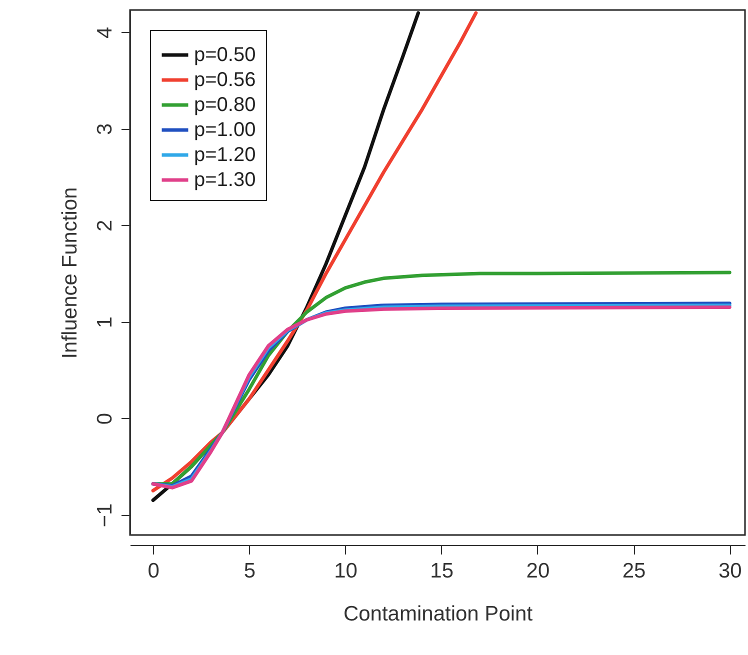 The width and height of the screenshot is (748, 655). Describe the element at coordinates (225, 155) in the screenshot. I see `legend-label: p=1.20` at that location.